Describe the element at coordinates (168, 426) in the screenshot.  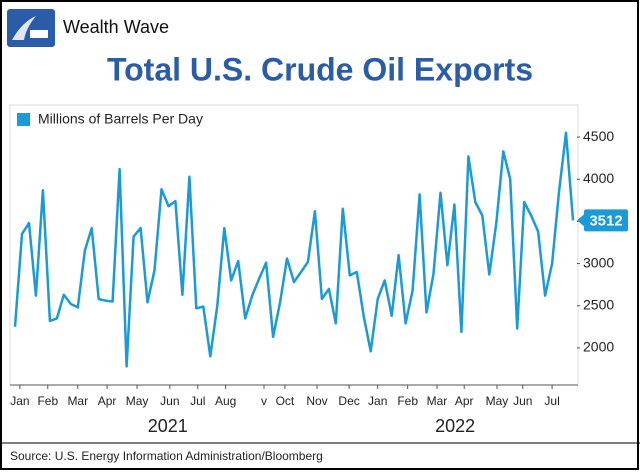
I see `year-label: 2021` at that location.